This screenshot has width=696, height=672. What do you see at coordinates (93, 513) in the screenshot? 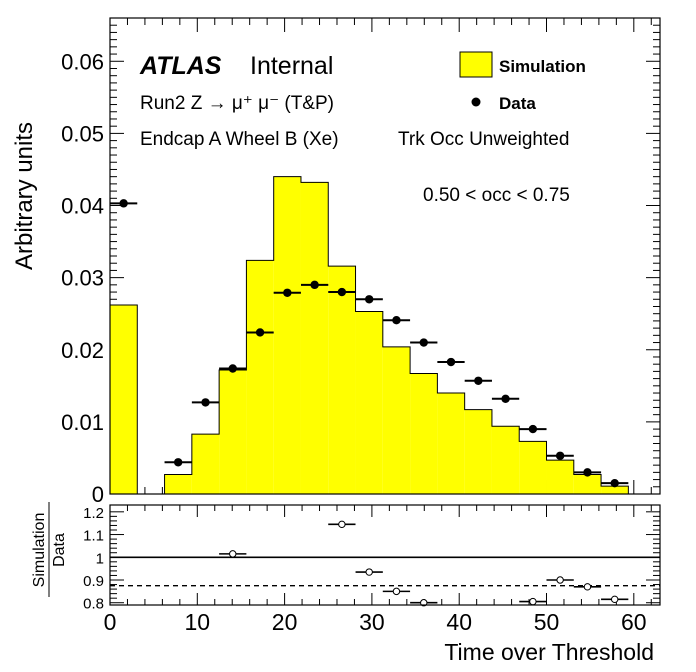
I see `ratio-tick-label: 1.2` at bounding box center [93, 513].